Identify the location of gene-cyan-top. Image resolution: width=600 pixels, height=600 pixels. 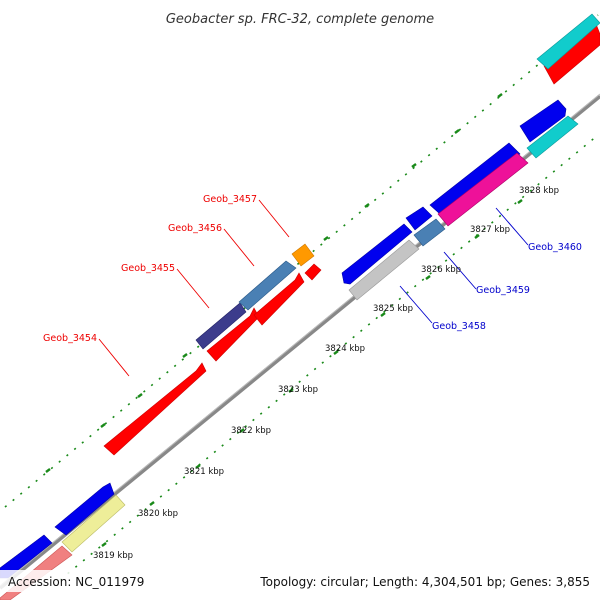
(568, 41).